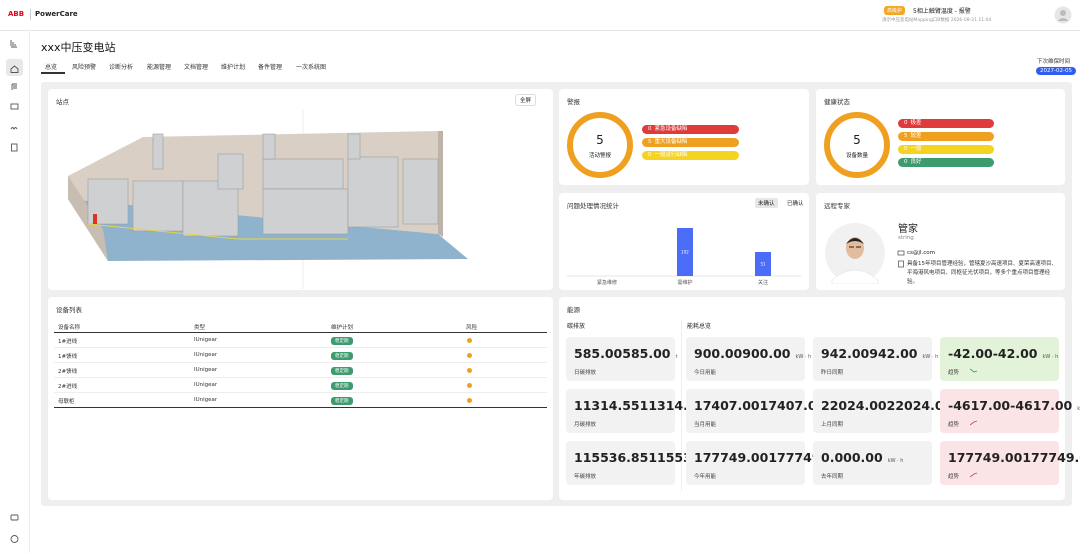 The height and width of the screenshot is (553, 1080). What do you see at coordinates (906, 238) in the screenshot?
I see `expert-role: string` at bounding box center [906, 238].